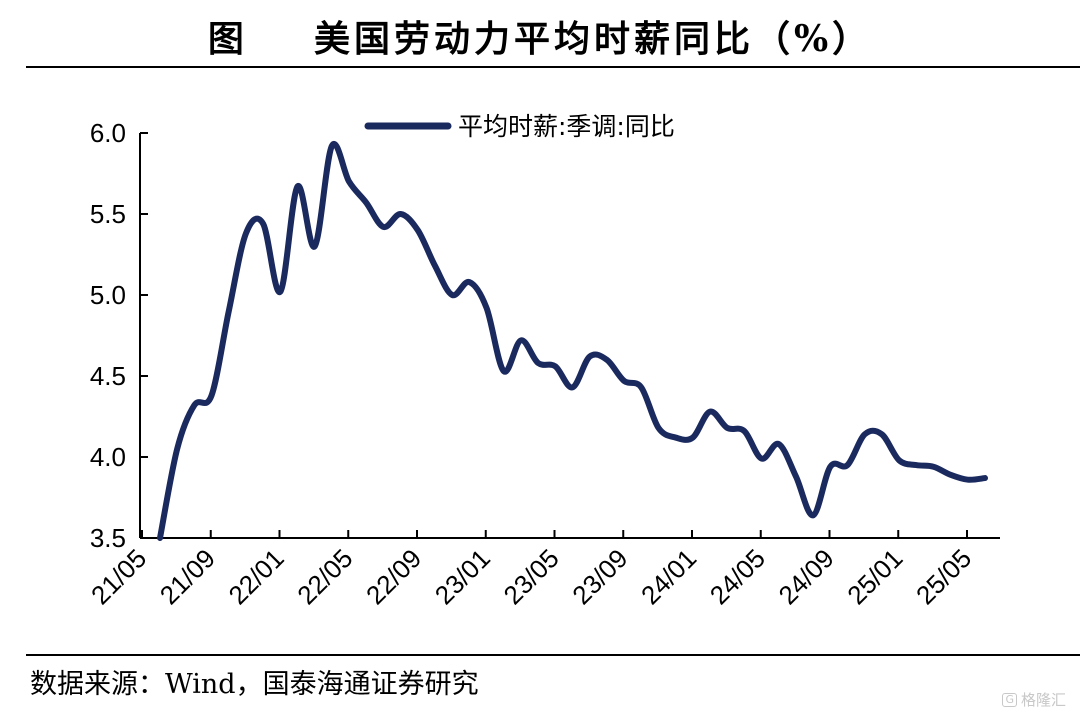  Describe the element at coordinates (943, 576) in the screenshot. I see `x-tick-label: 25/05` at that location.